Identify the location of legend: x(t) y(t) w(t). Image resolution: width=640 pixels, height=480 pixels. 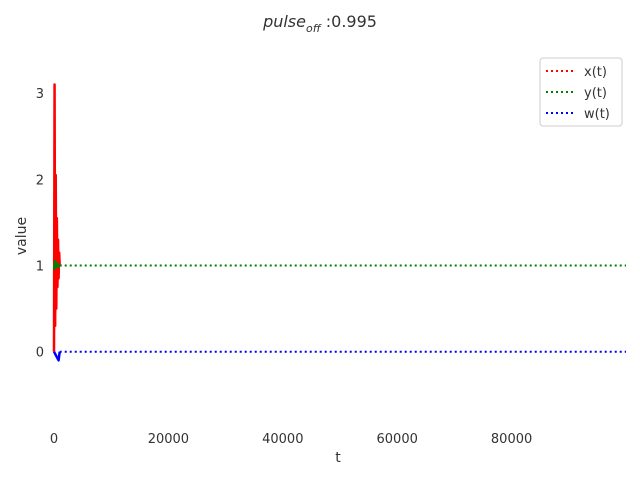
(581, 92).